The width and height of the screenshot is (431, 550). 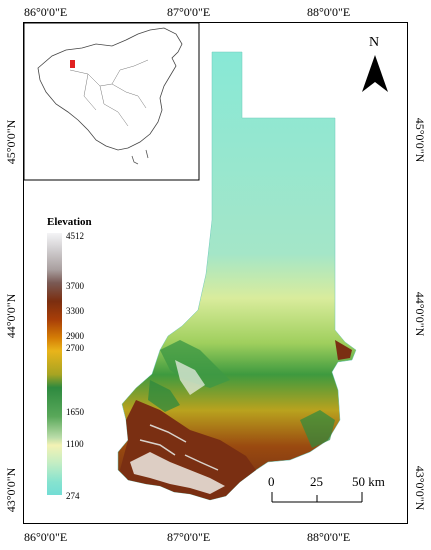 What do you see at coordinates (54, 364) in the screenshot?
I see `elevation-color-ramp` at bounding box center [54, 364].